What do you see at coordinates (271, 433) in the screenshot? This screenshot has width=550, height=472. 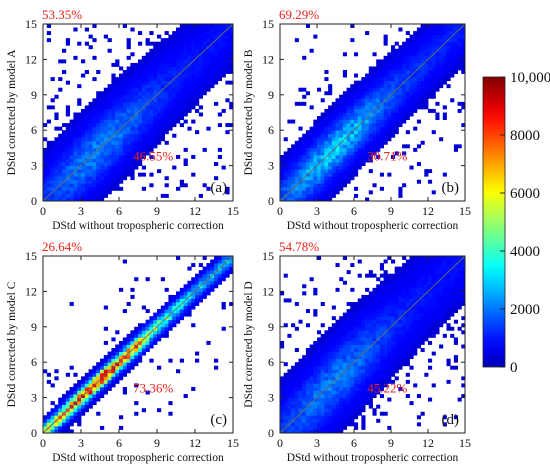 I see `y-tick-label: 0` at bounding box center [271, 433].